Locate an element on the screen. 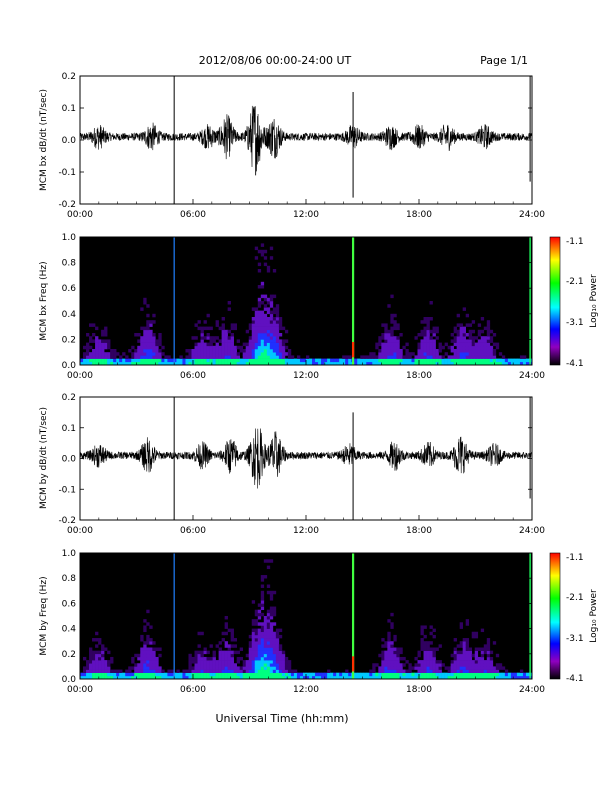  x-tick-label: 00:00 is located at coordinates (80, 376).